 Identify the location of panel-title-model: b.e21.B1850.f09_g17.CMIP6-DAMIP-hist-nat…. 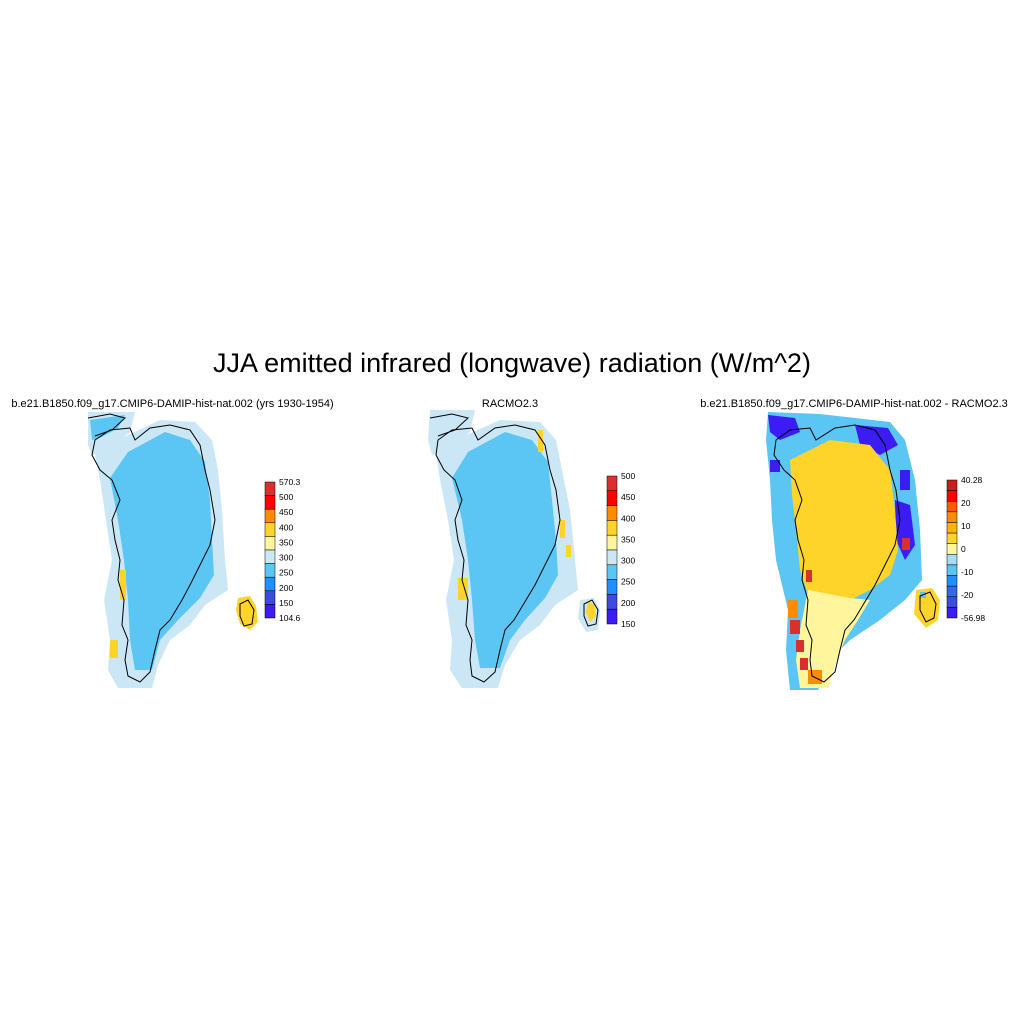
(172, 404).